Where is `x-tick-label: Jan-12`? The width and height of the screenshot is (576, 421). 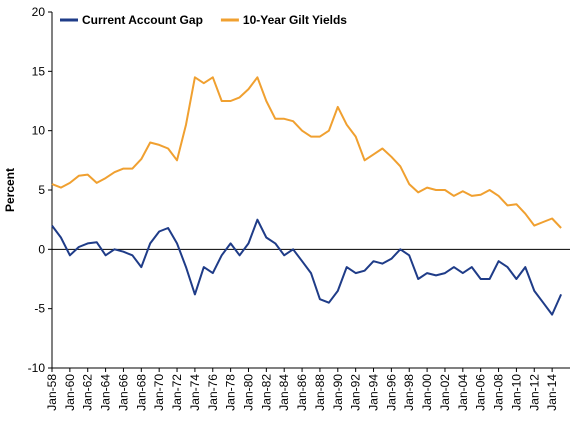
x-tick-label: Jan-12 is located at coordinates (534, 392).